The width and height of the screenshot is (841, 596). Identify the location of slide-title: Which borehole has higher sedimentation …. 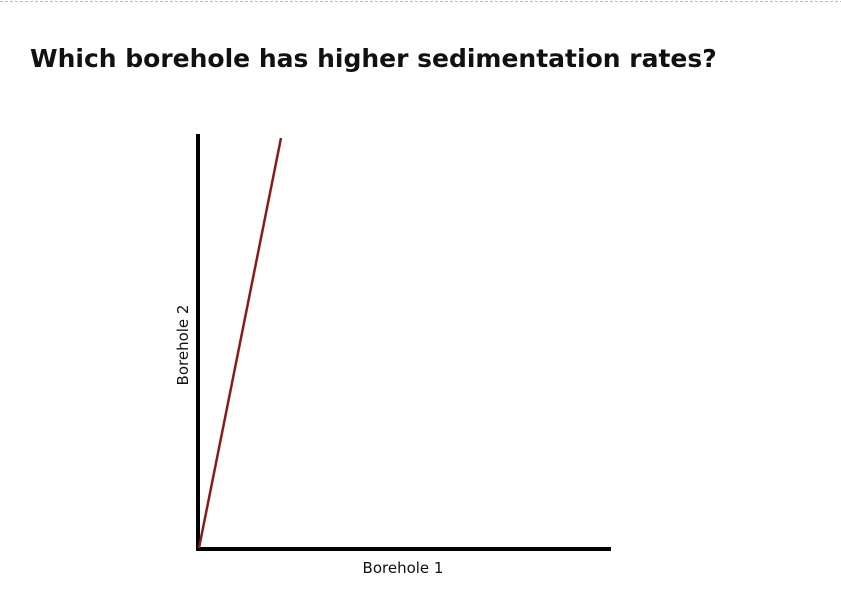
(373, 58).